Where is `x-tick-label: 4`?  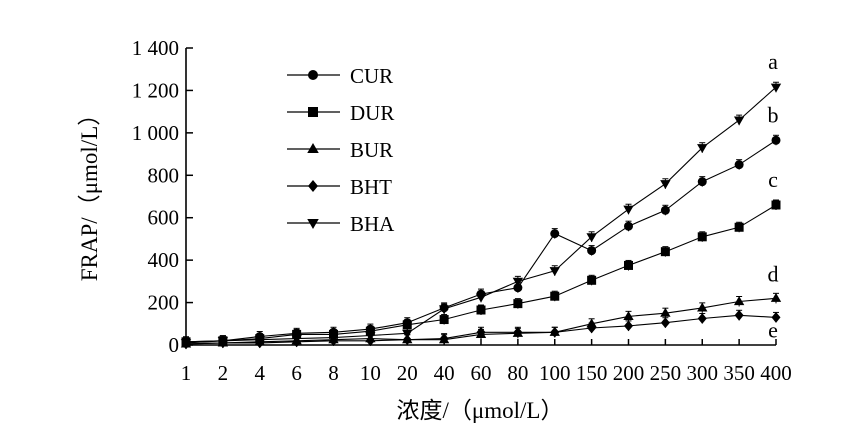
x-tick-label: 4 is located at coordinates (260, 373).